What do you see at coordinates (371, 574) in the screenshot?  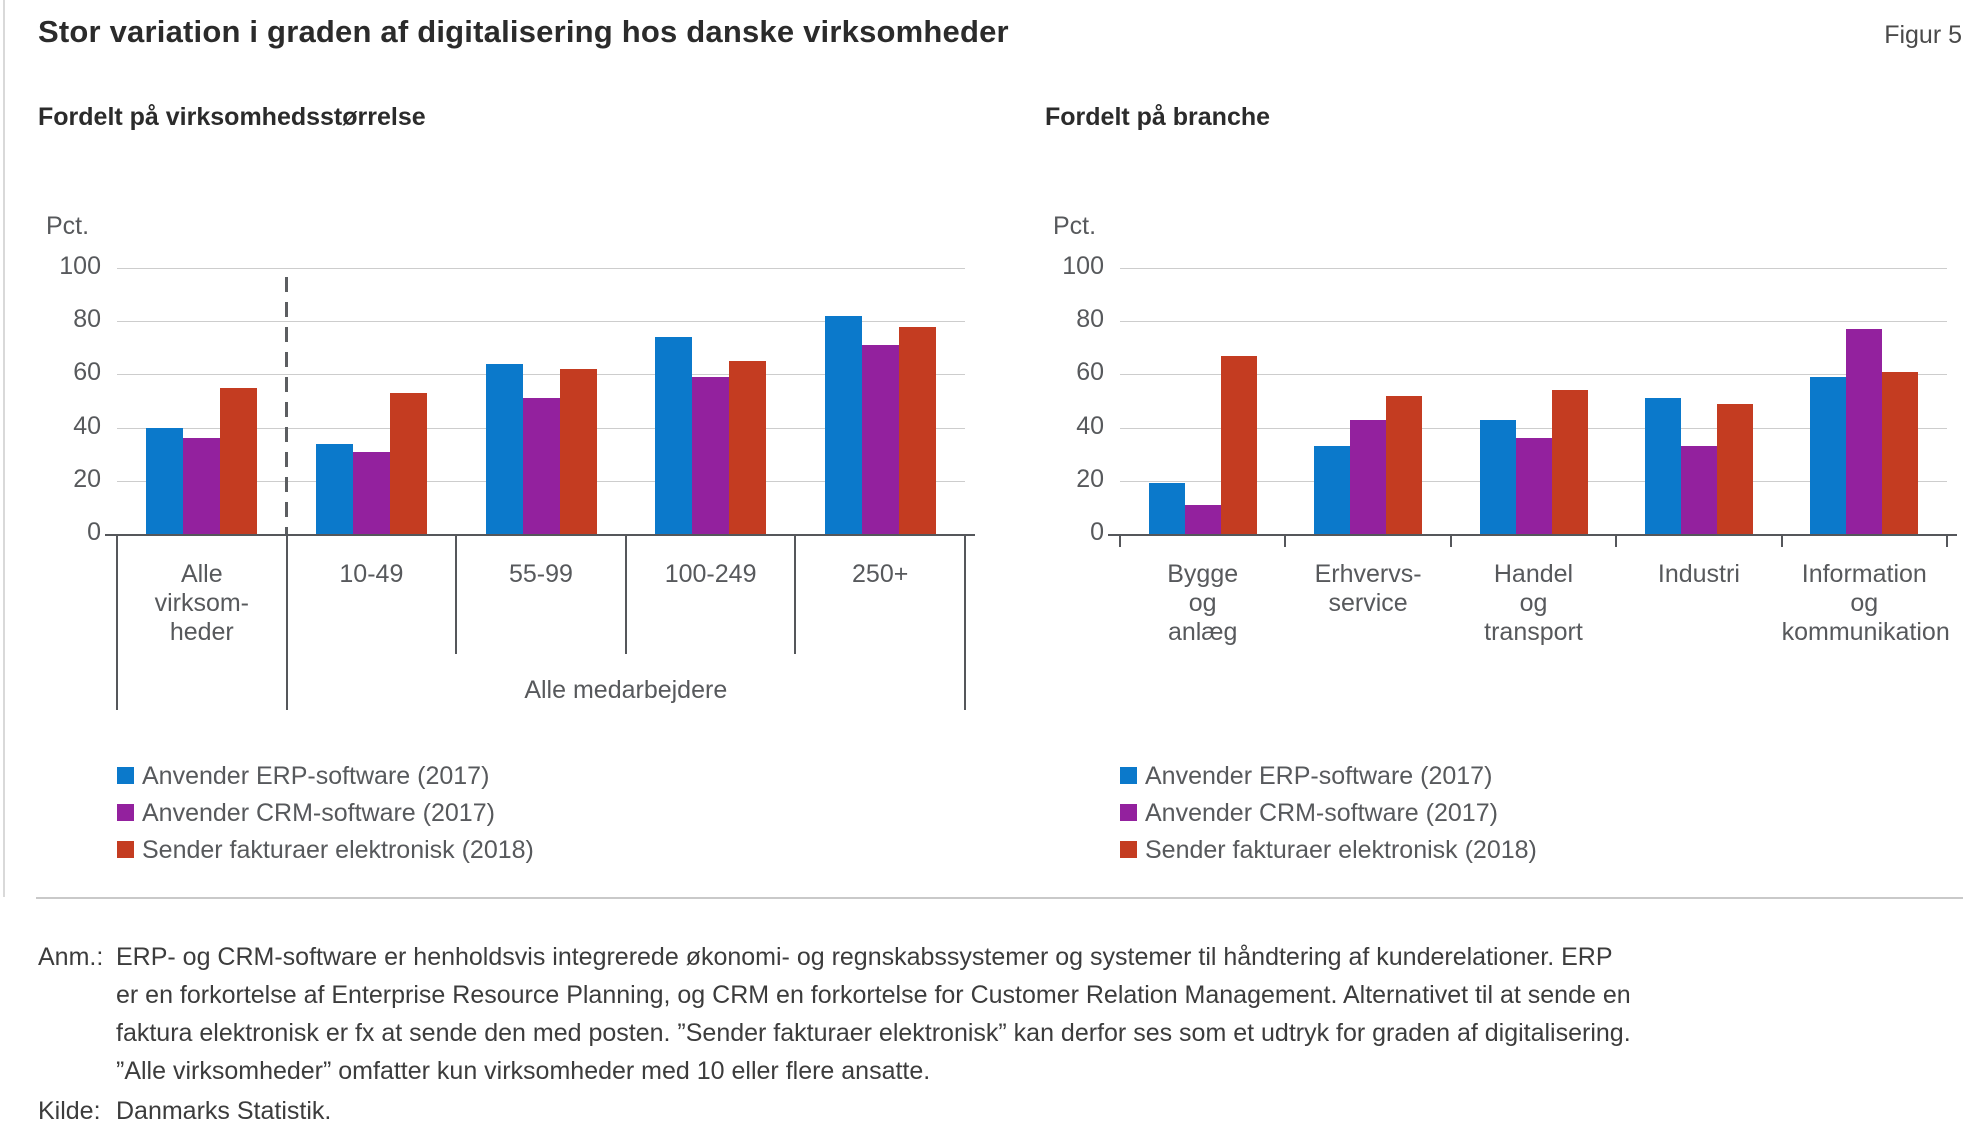 I see `x-axis-category-label: 10-49` at bounding box center [371, 574].